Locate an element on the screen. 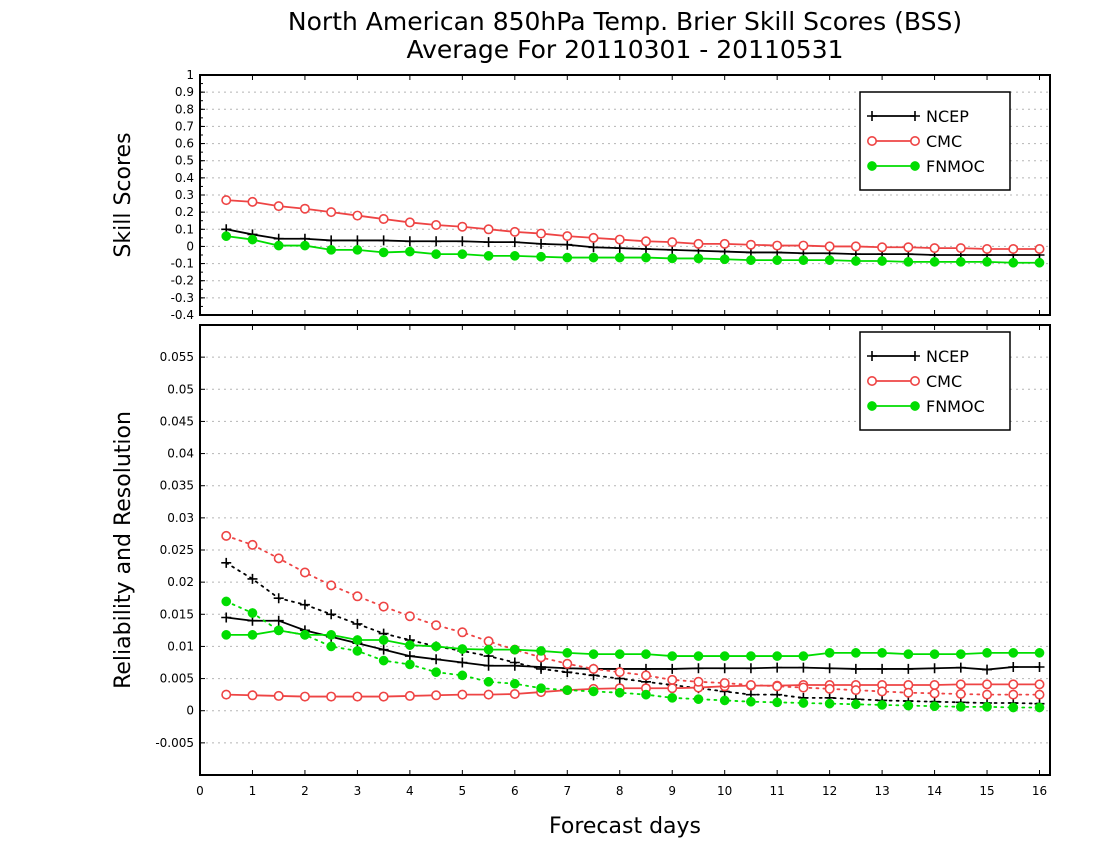 Image resolution: width=1100 pixels, height=850 pixels. y-tick-label: 0.2 is located at coordinates (184, 212).